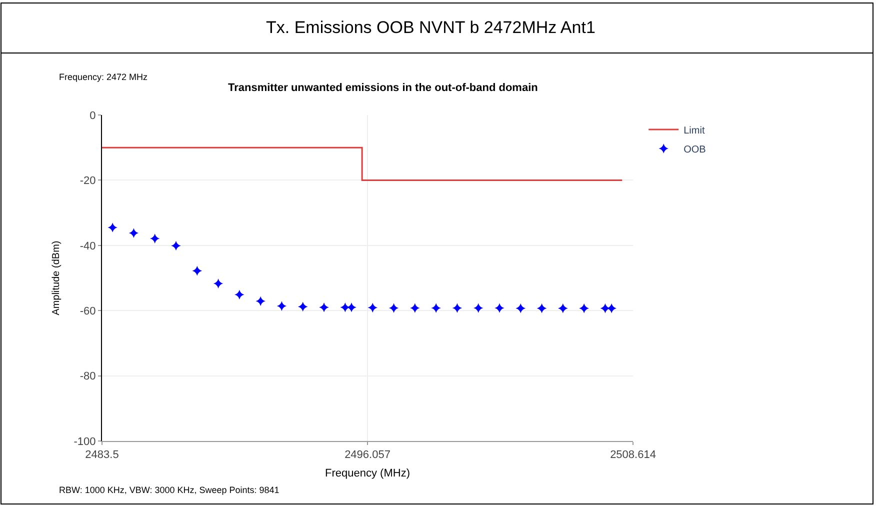  I want to click on text: Frequency: 2472 MHz, so click(103, 77).